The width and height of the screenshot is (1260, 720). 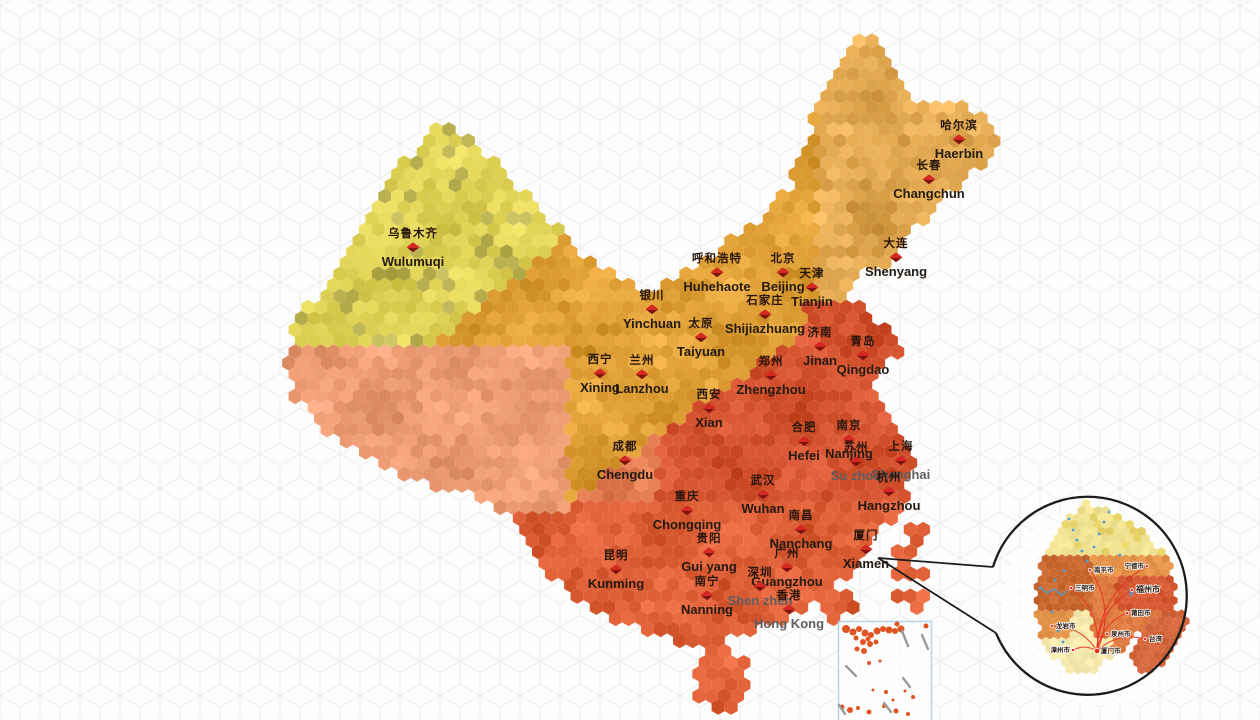 I want to click on city-label-zh: 西安, so click(x=709, y=394).